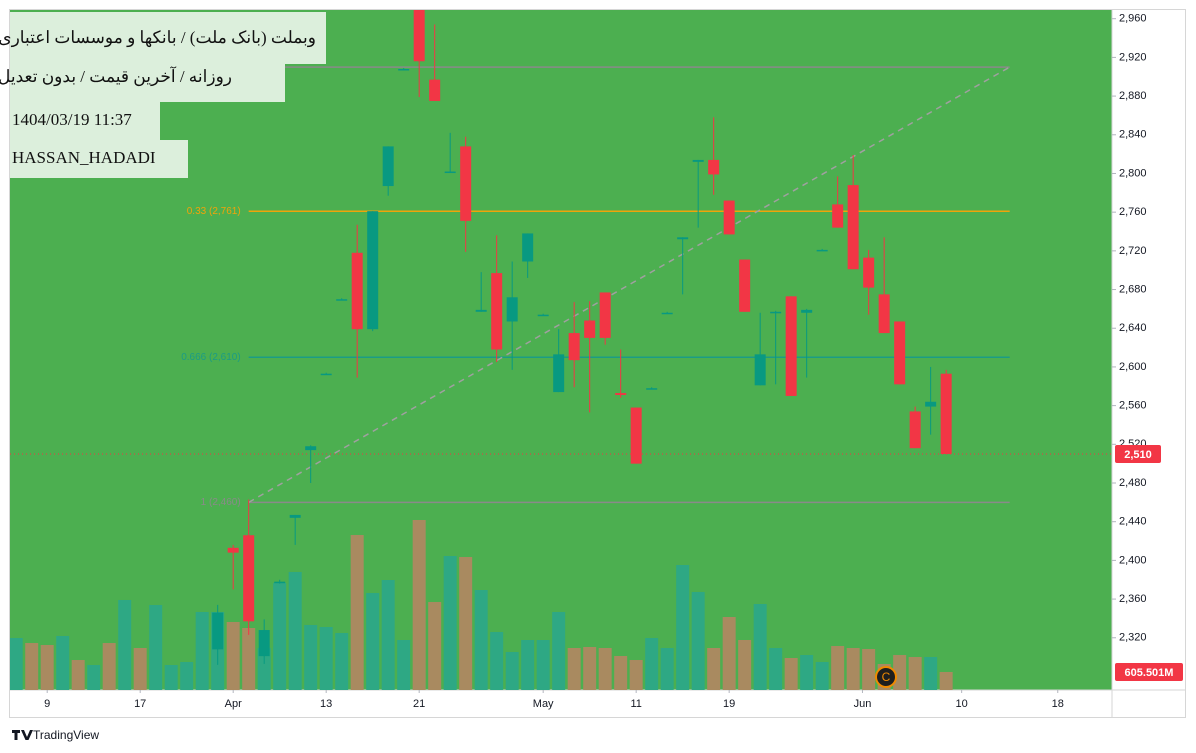 The width and height of the screenshot is (1196, 753). I want to click on y-tick-label: 2,720, so click(1133, 251).